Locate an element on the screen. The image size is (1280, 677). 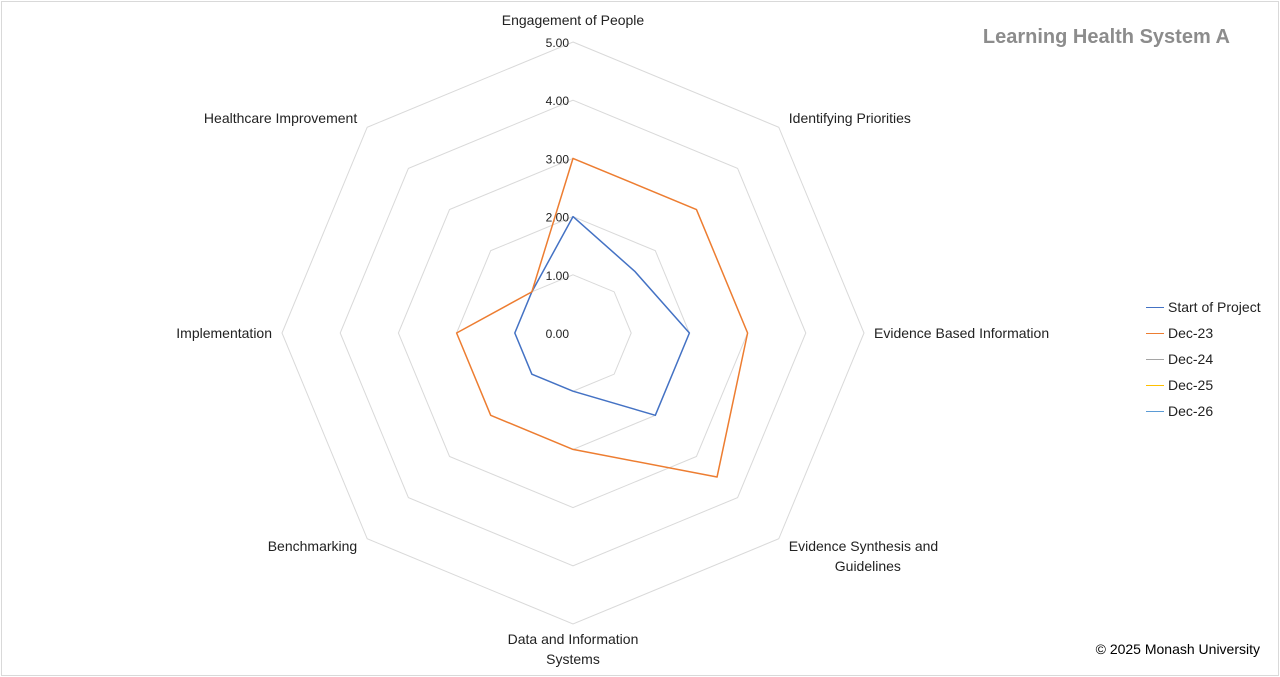
legend-item: Dec-25 is located at coordinates (1203, 385).